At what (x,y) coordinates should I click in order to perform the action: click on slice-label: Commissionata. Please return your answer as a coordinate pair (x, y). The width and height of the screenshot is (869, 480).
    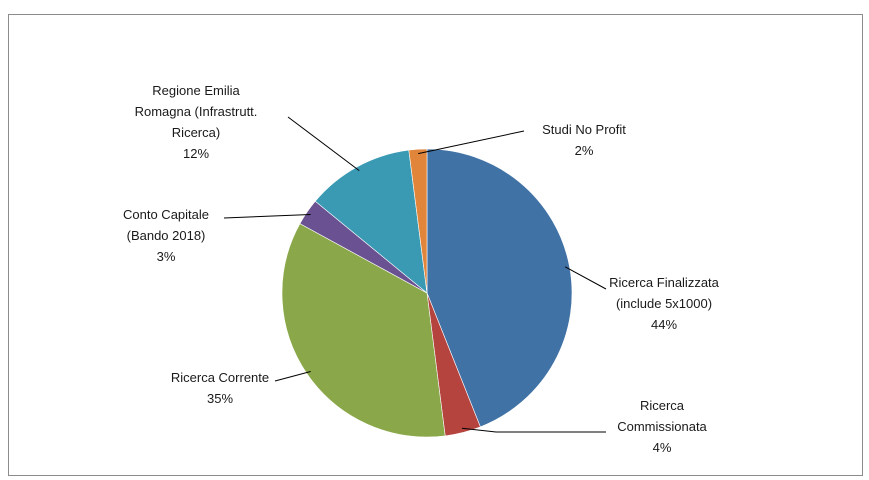
    Looking at the image, I should click on (662, 426).